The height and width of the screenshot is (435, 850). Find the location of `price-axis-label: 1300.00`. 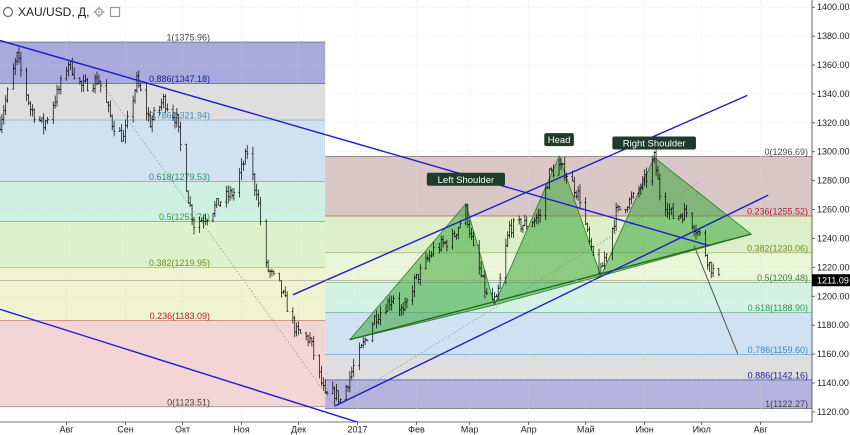

price-axis-label: 1300.00 is located at coordinates (833, 152).